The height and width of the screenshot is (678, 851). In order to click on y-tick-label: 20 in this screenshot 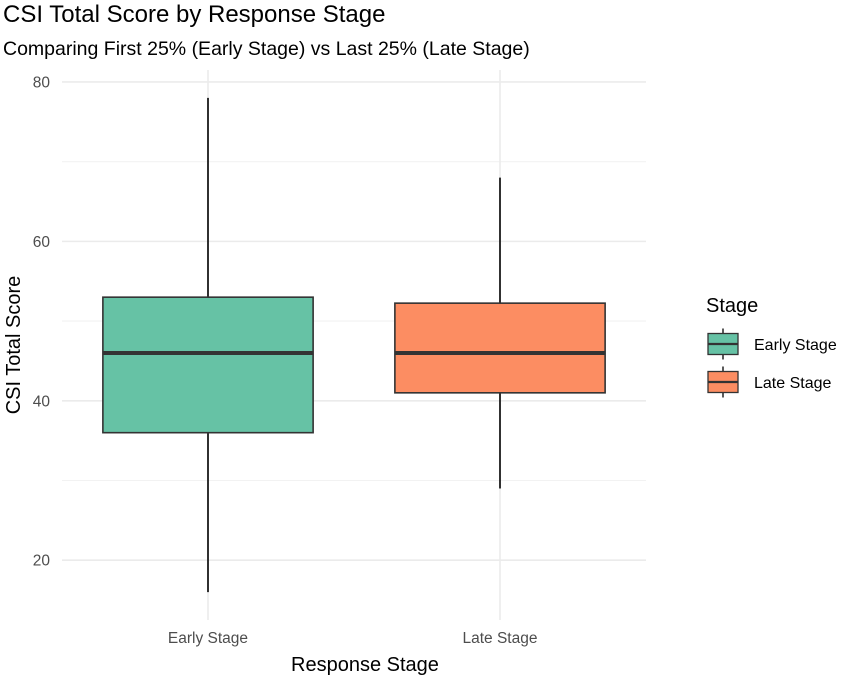, I will do `click(42, 561)`.